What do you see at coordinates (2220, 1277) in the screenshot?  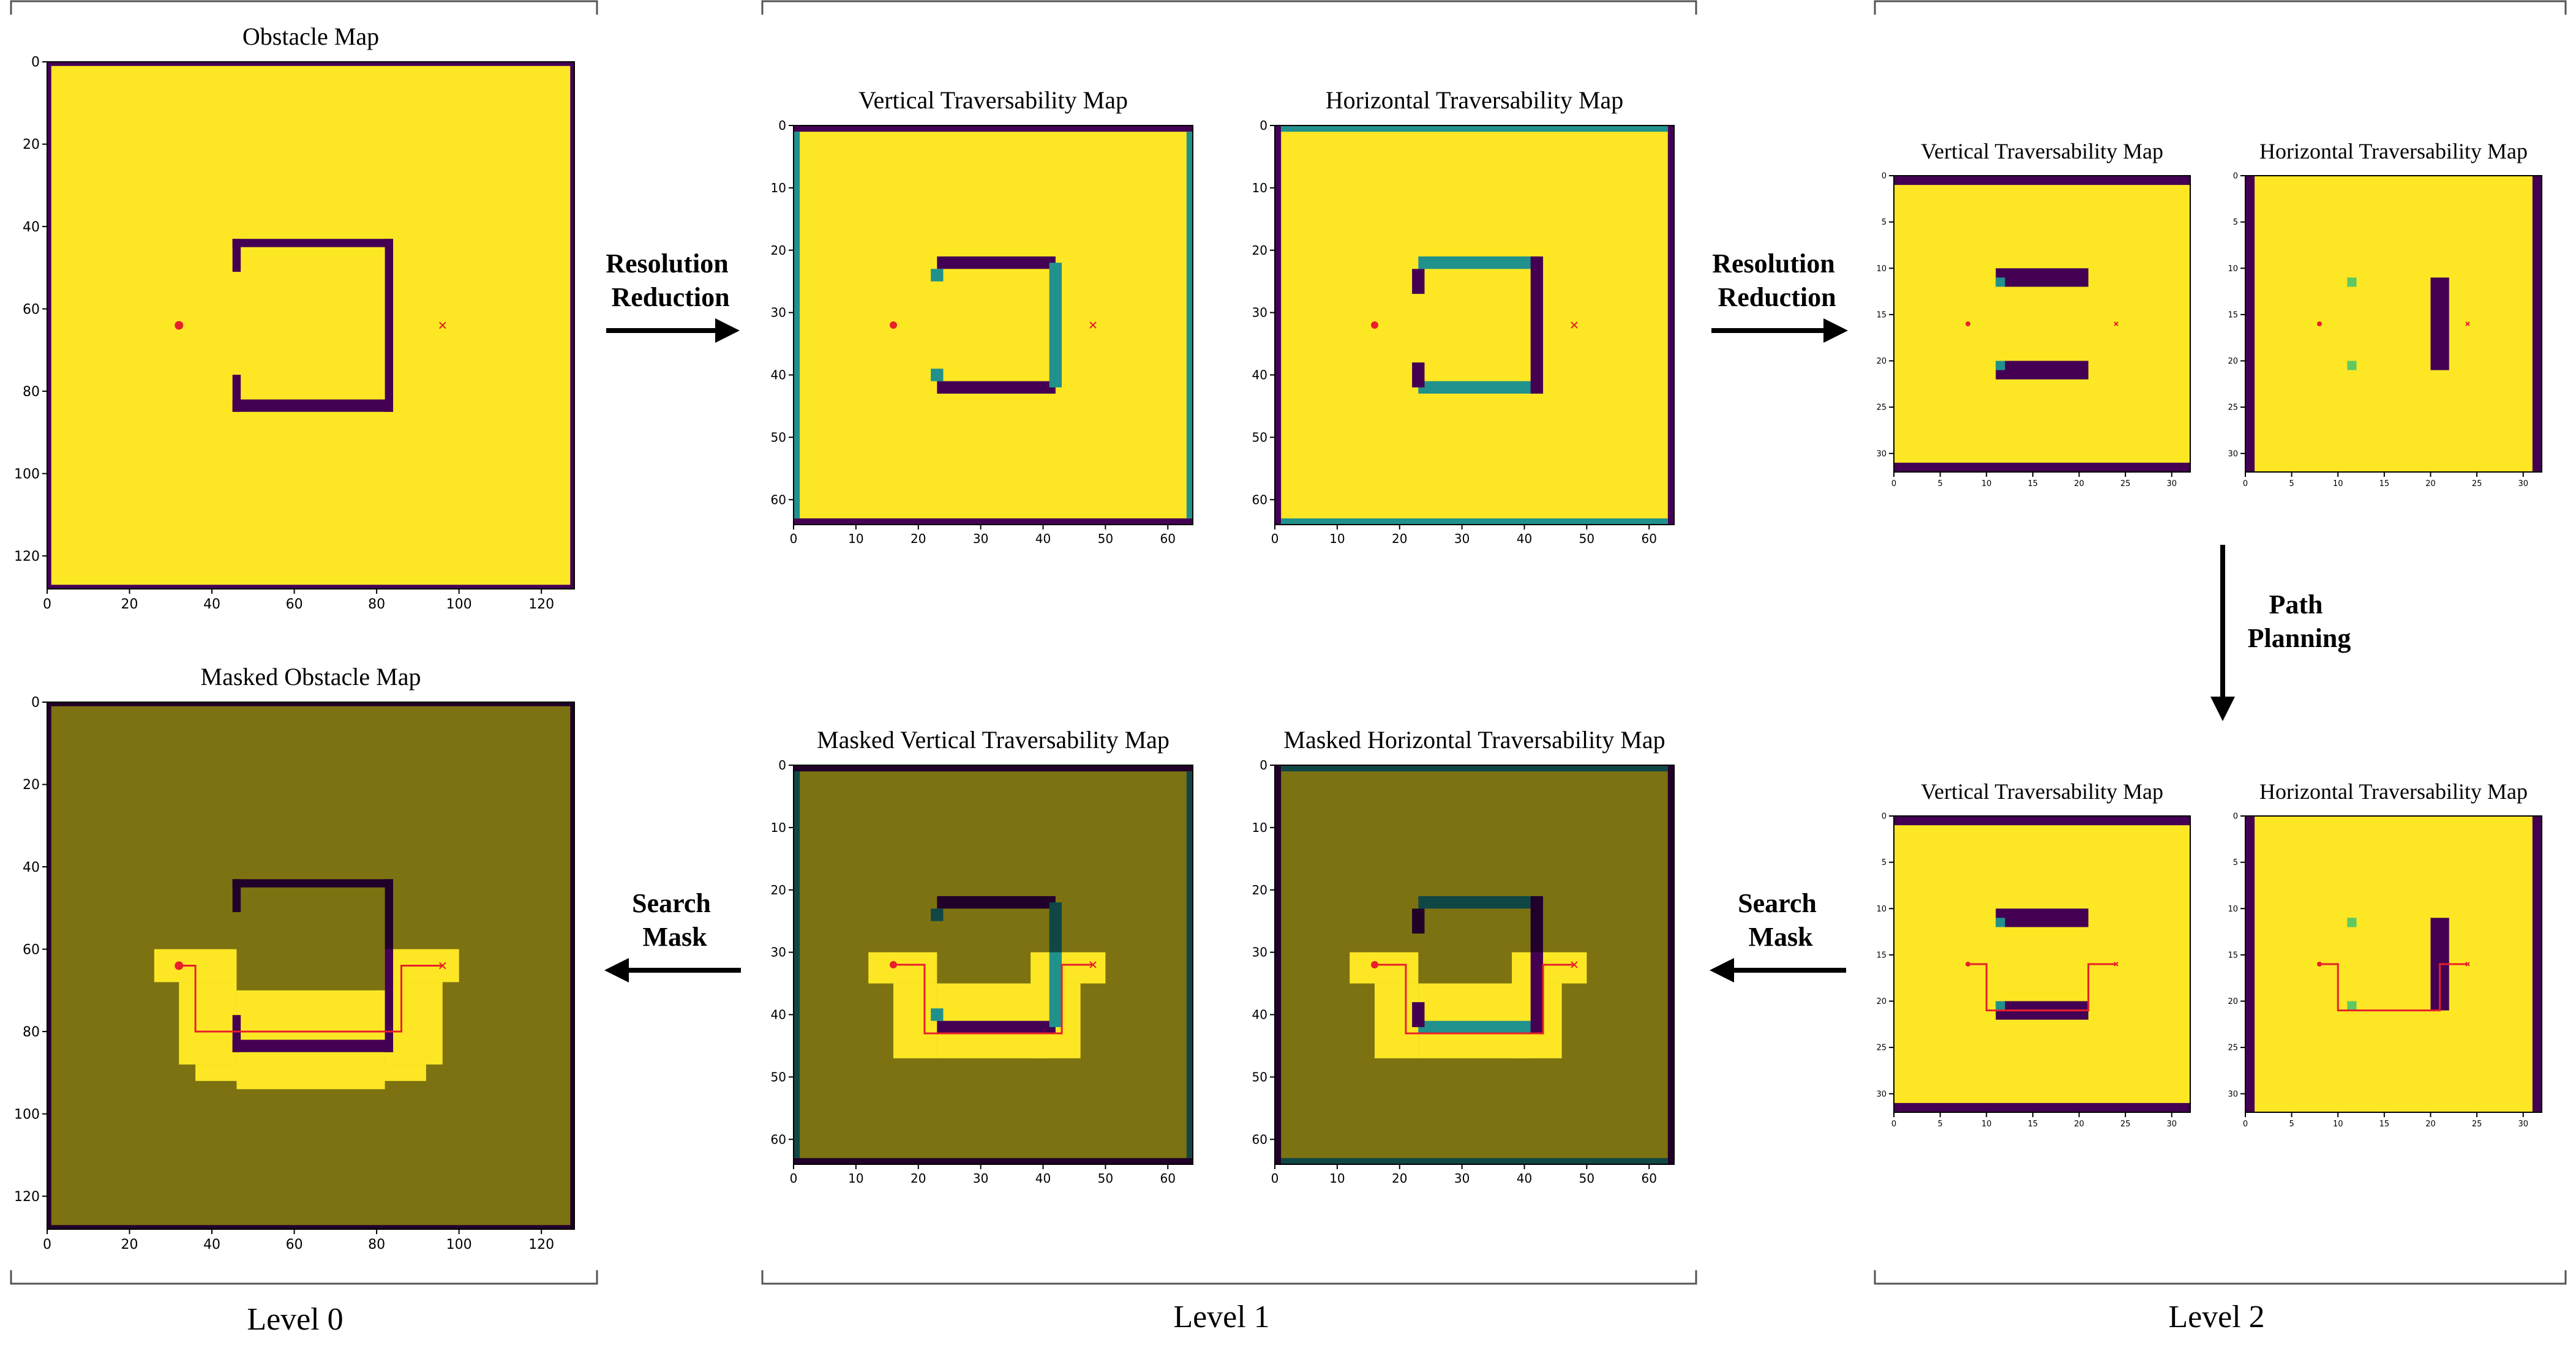 I see `bracket-bottom-level2` at bounding box center [2220, 1277].